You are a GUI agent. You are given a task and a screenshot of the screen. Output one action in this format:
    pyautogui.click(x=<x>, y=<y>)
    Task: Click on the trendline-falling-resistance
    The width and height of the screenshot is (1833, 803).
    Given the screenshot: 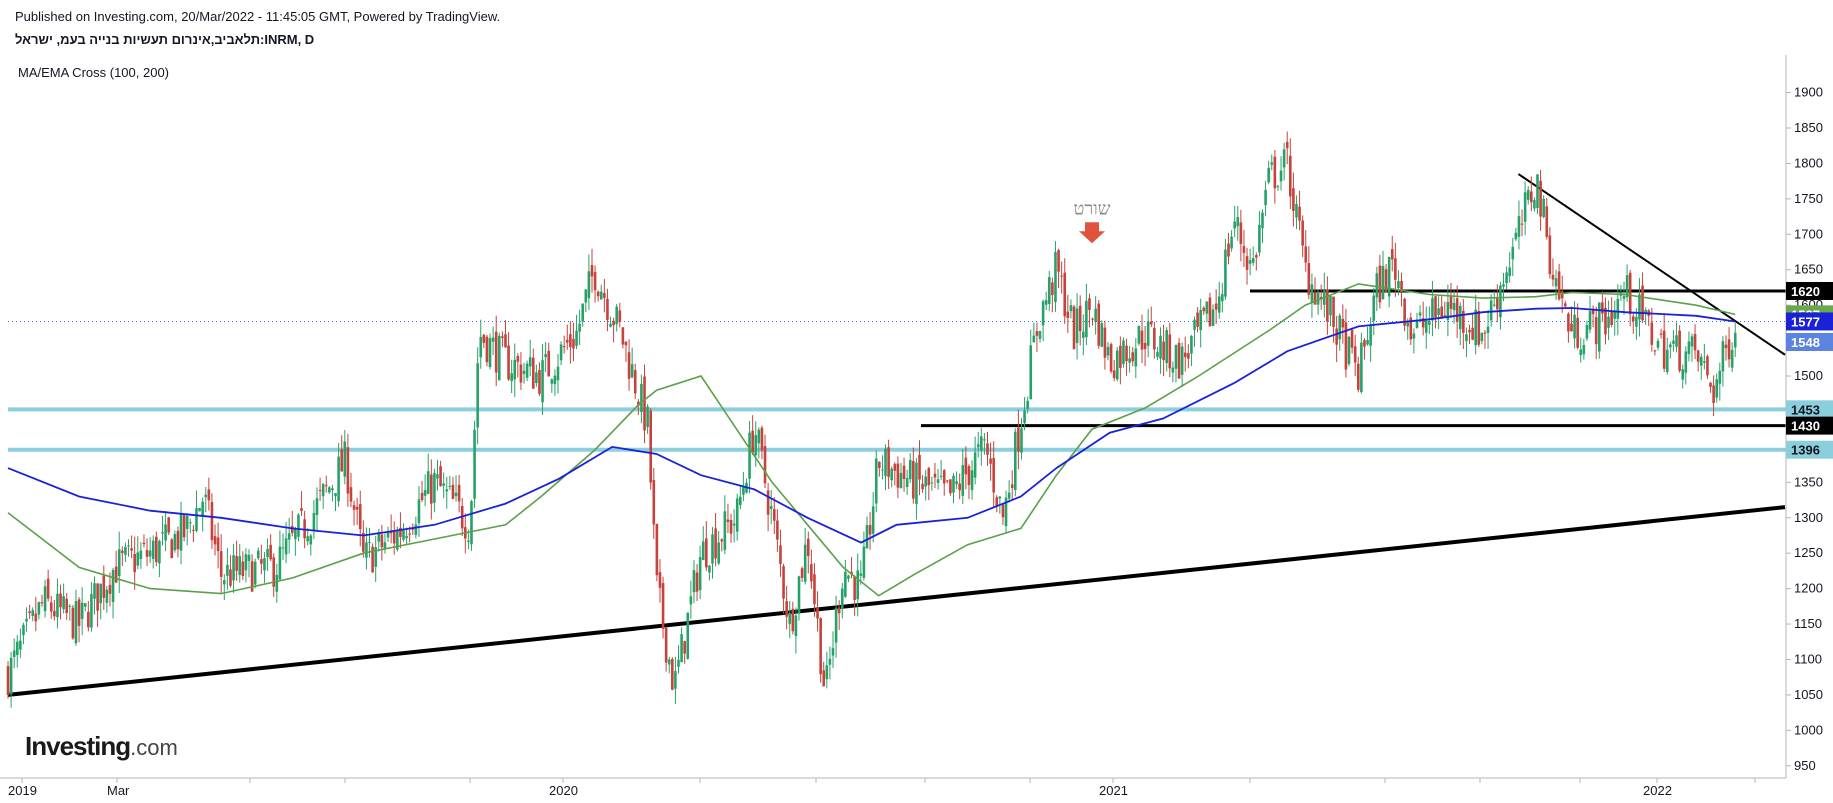 What is the action you would take?
    pyautogui.click(x=1651, y=264)
    